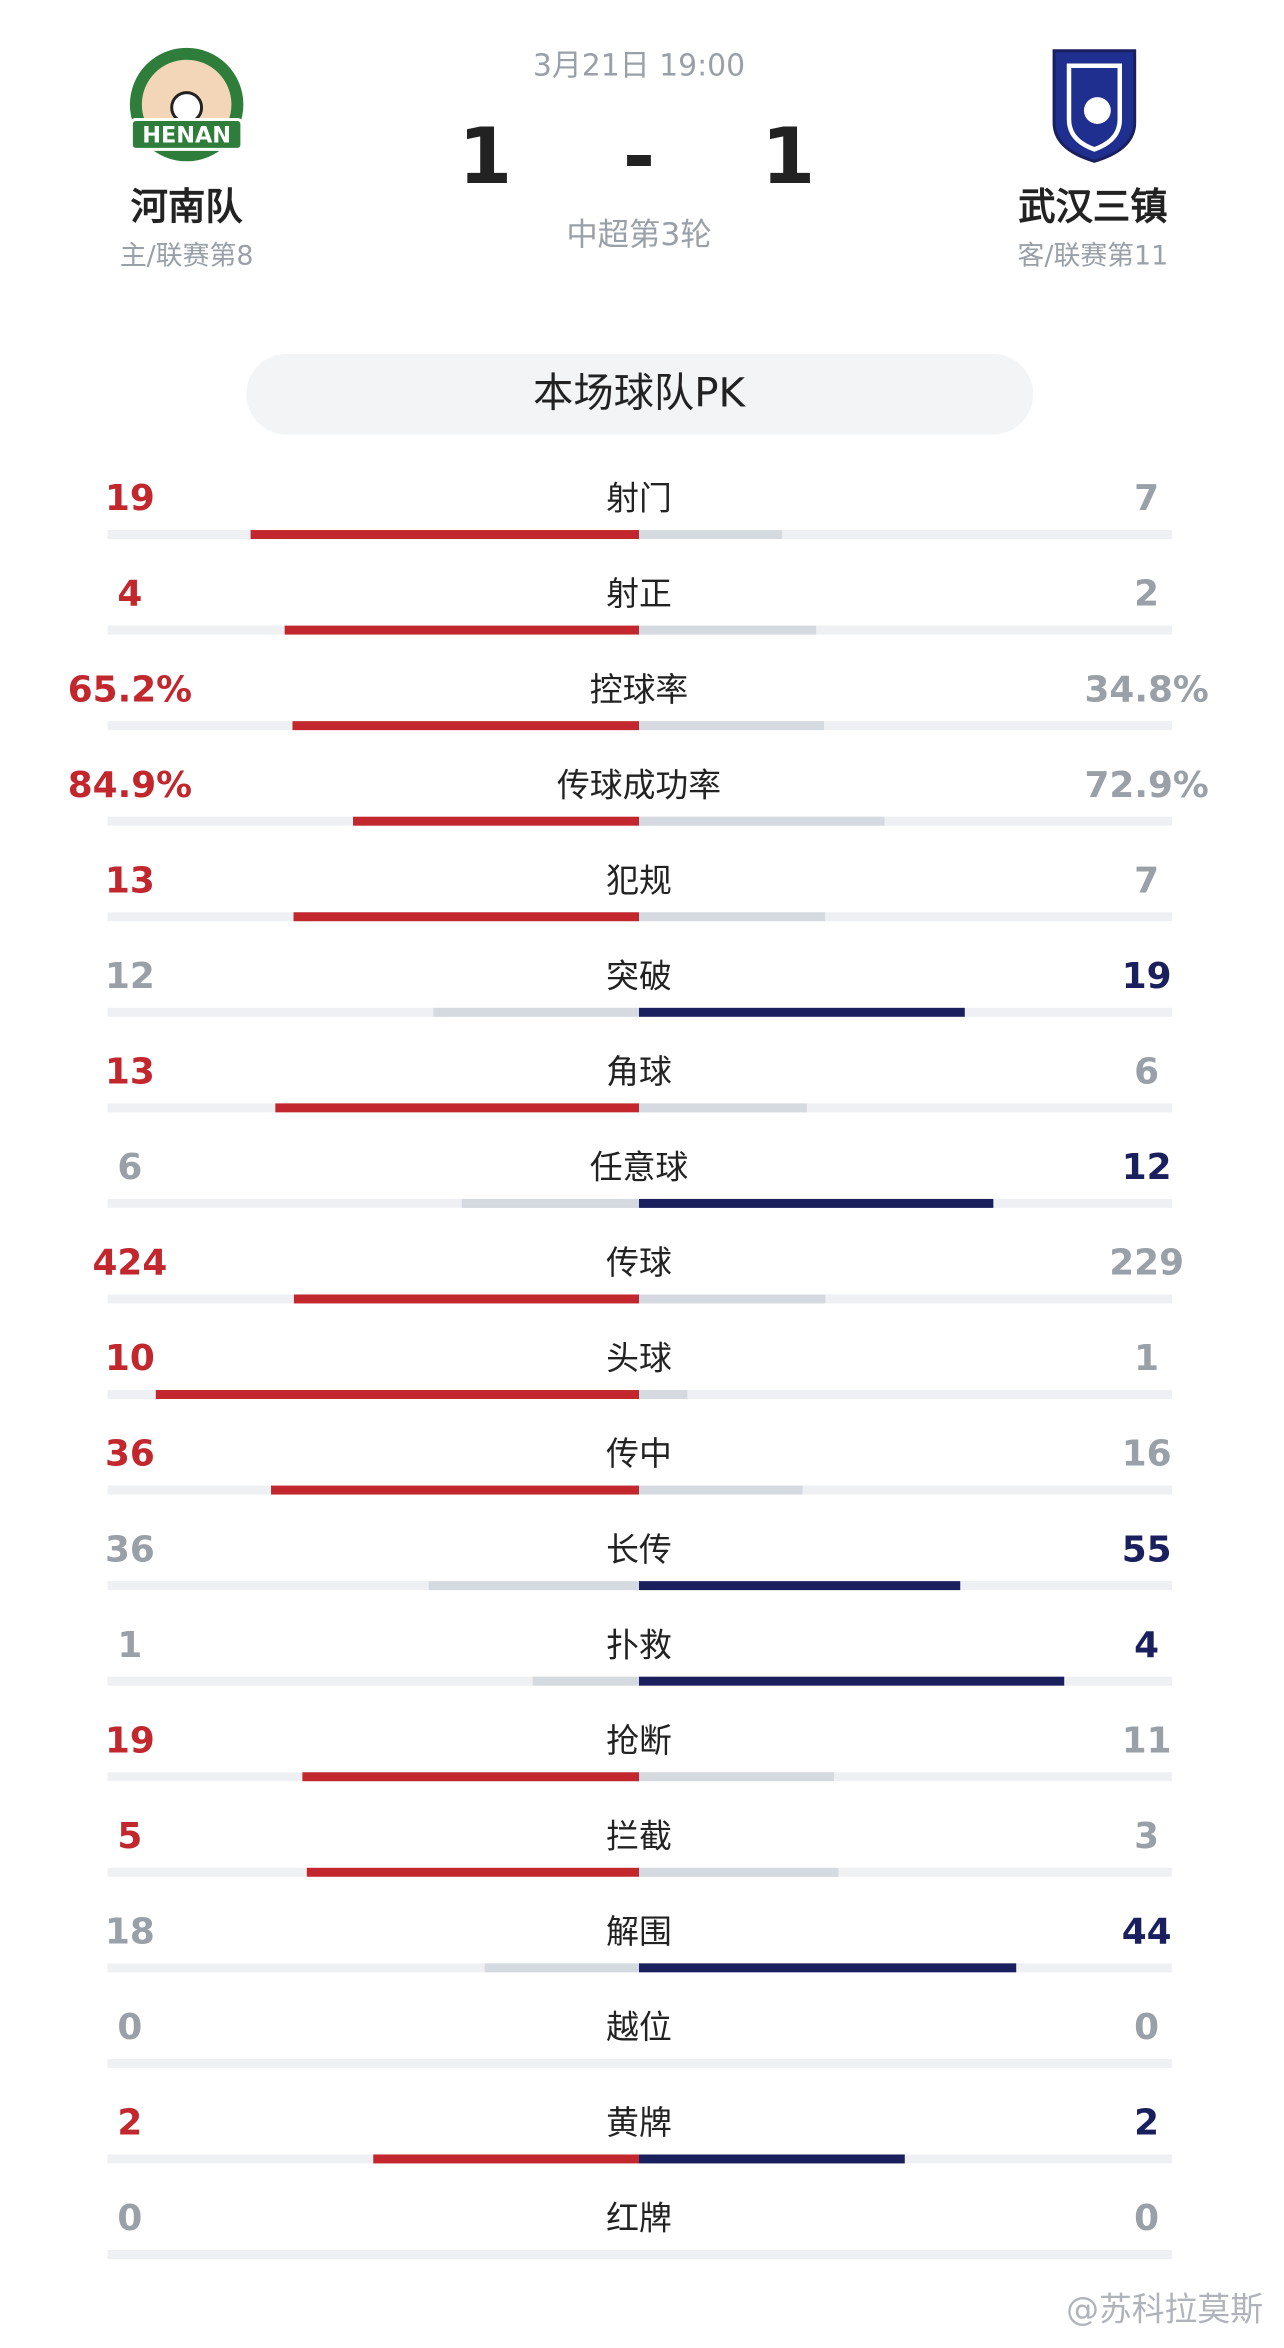 Image resolution: width=1284 pixels, height=2348 pixels. Describe the element at coordinates (187, 255) in the screenshot. I see `home-team-info: 主/联赛第8` at that location.